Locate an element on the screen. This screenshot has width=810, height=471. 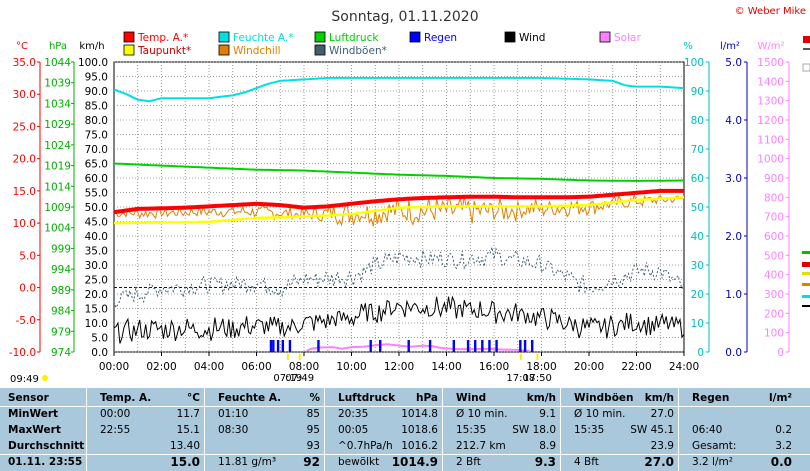
axis-unit-temp: °C is located at coordinates (22, 46).